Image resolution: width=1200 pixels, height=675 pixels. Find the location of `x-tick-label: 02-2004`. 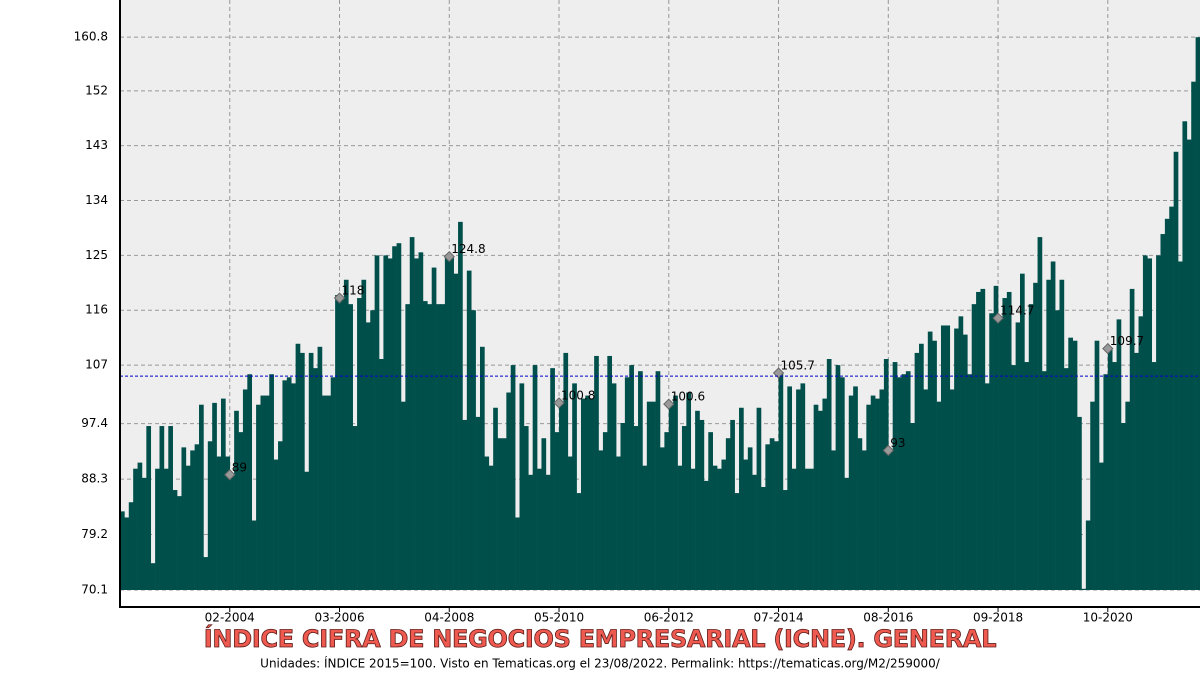

x-tick-label: 02-2004 is located at coordinates (230, 618).